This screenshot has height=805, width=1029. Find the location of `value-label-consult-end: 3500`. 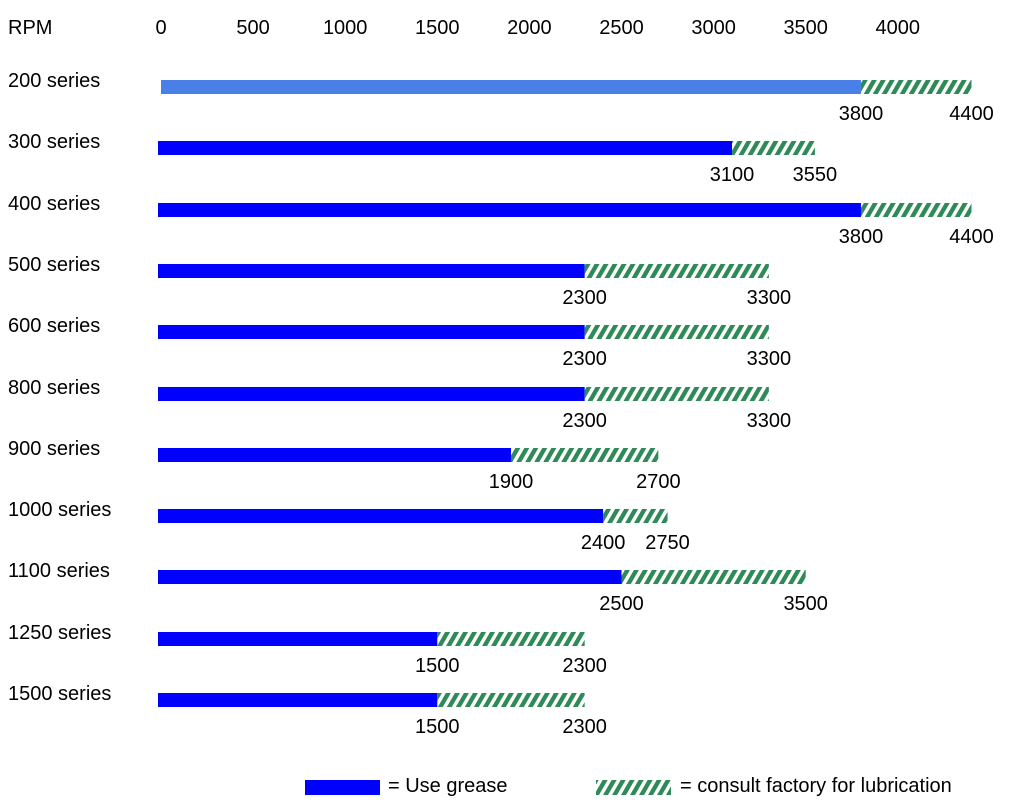

value-label-consult-end: 3500 is located at coordinates (805, 604).